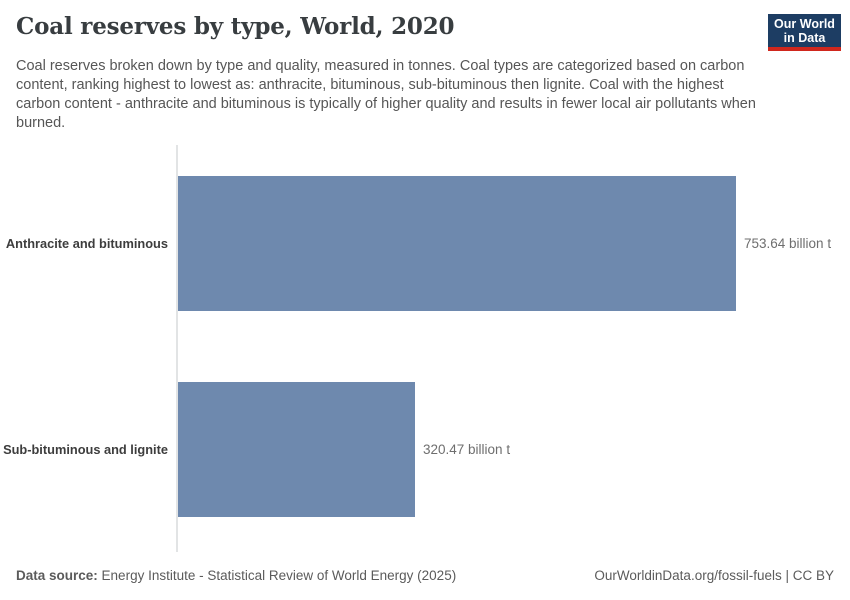  I want to click on value-label: 320.47 billion t, so click(467, 449).